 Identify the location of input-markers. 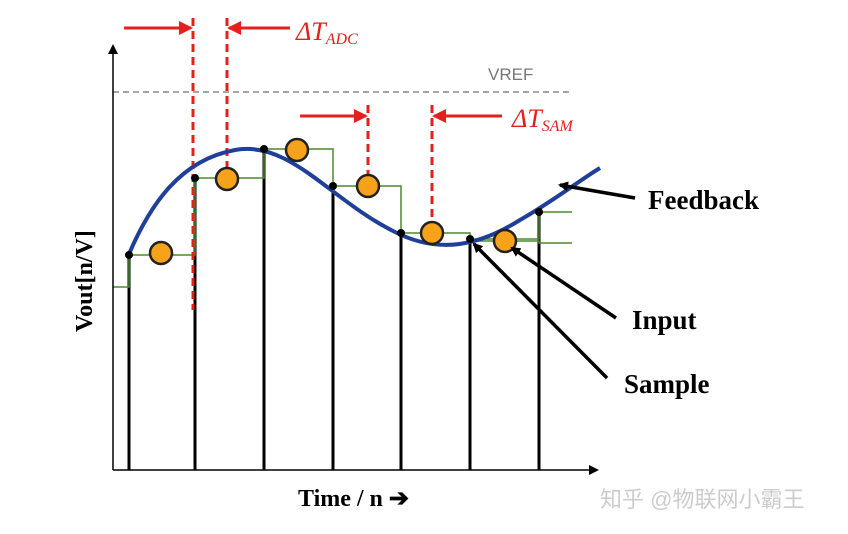
(333, 201).